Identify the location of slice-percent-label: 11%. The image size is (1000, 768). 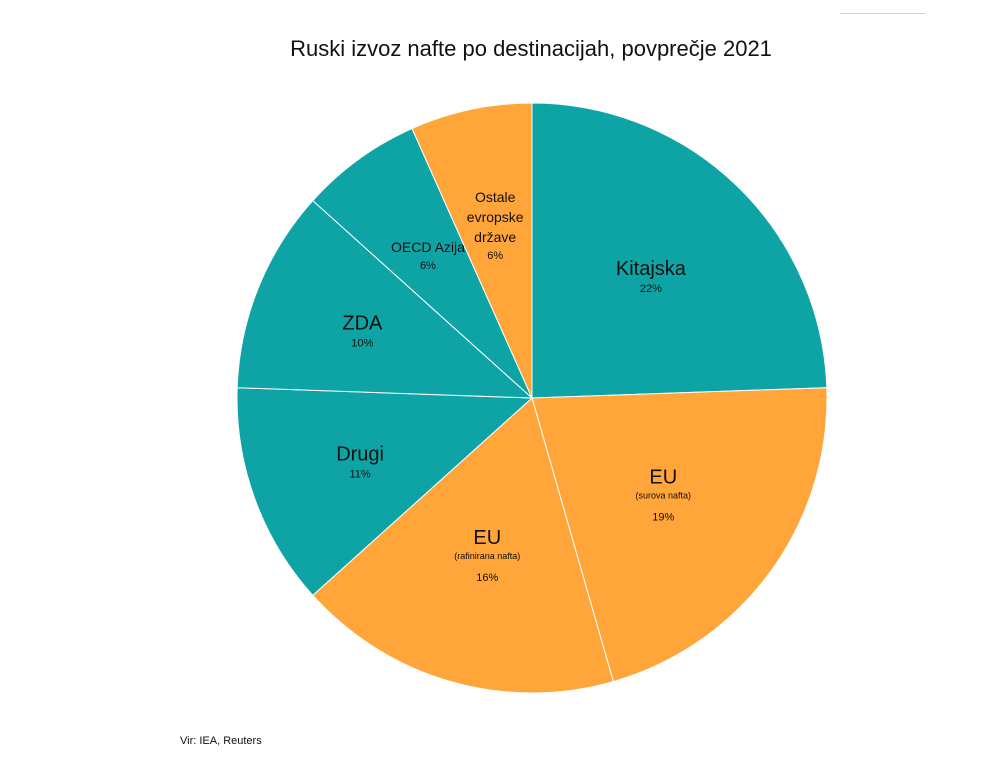
(359, 475).